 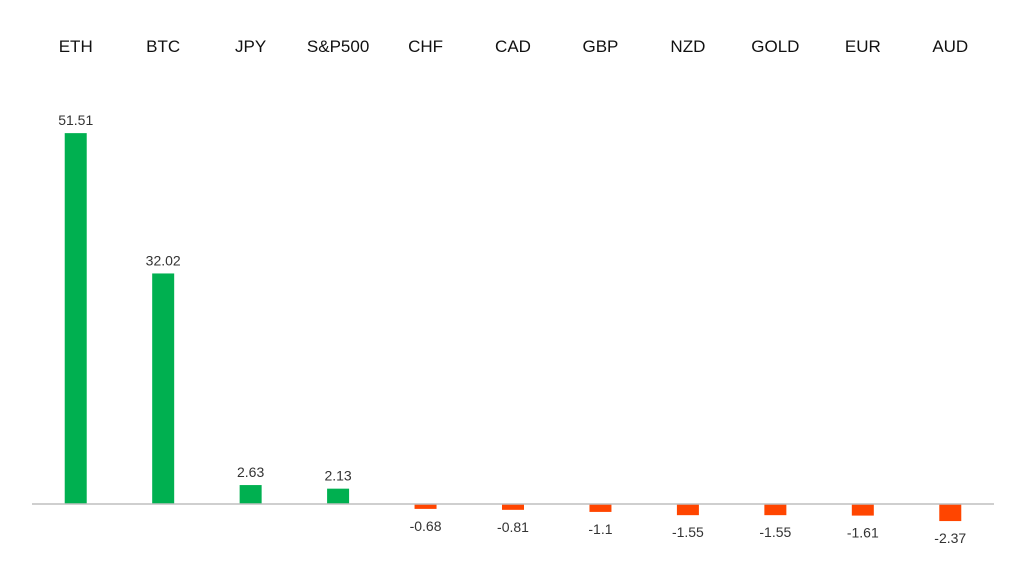 I want to click on category-label-chf: CHF, so click(x=425, y=46).